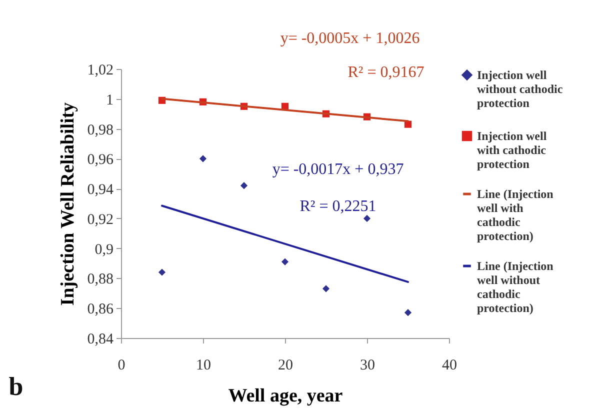 The width and height of the screenshot is (609, 418). I want to click on x-tick-label: 20, so click(285, 366).